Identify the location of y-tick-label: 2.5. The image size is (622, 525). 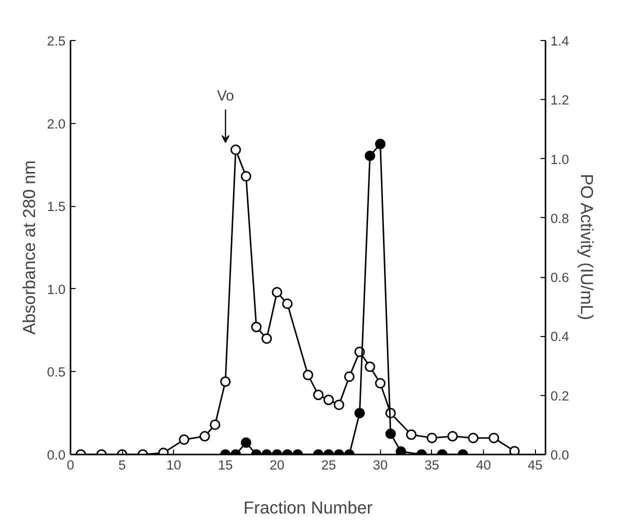
(56, 41).